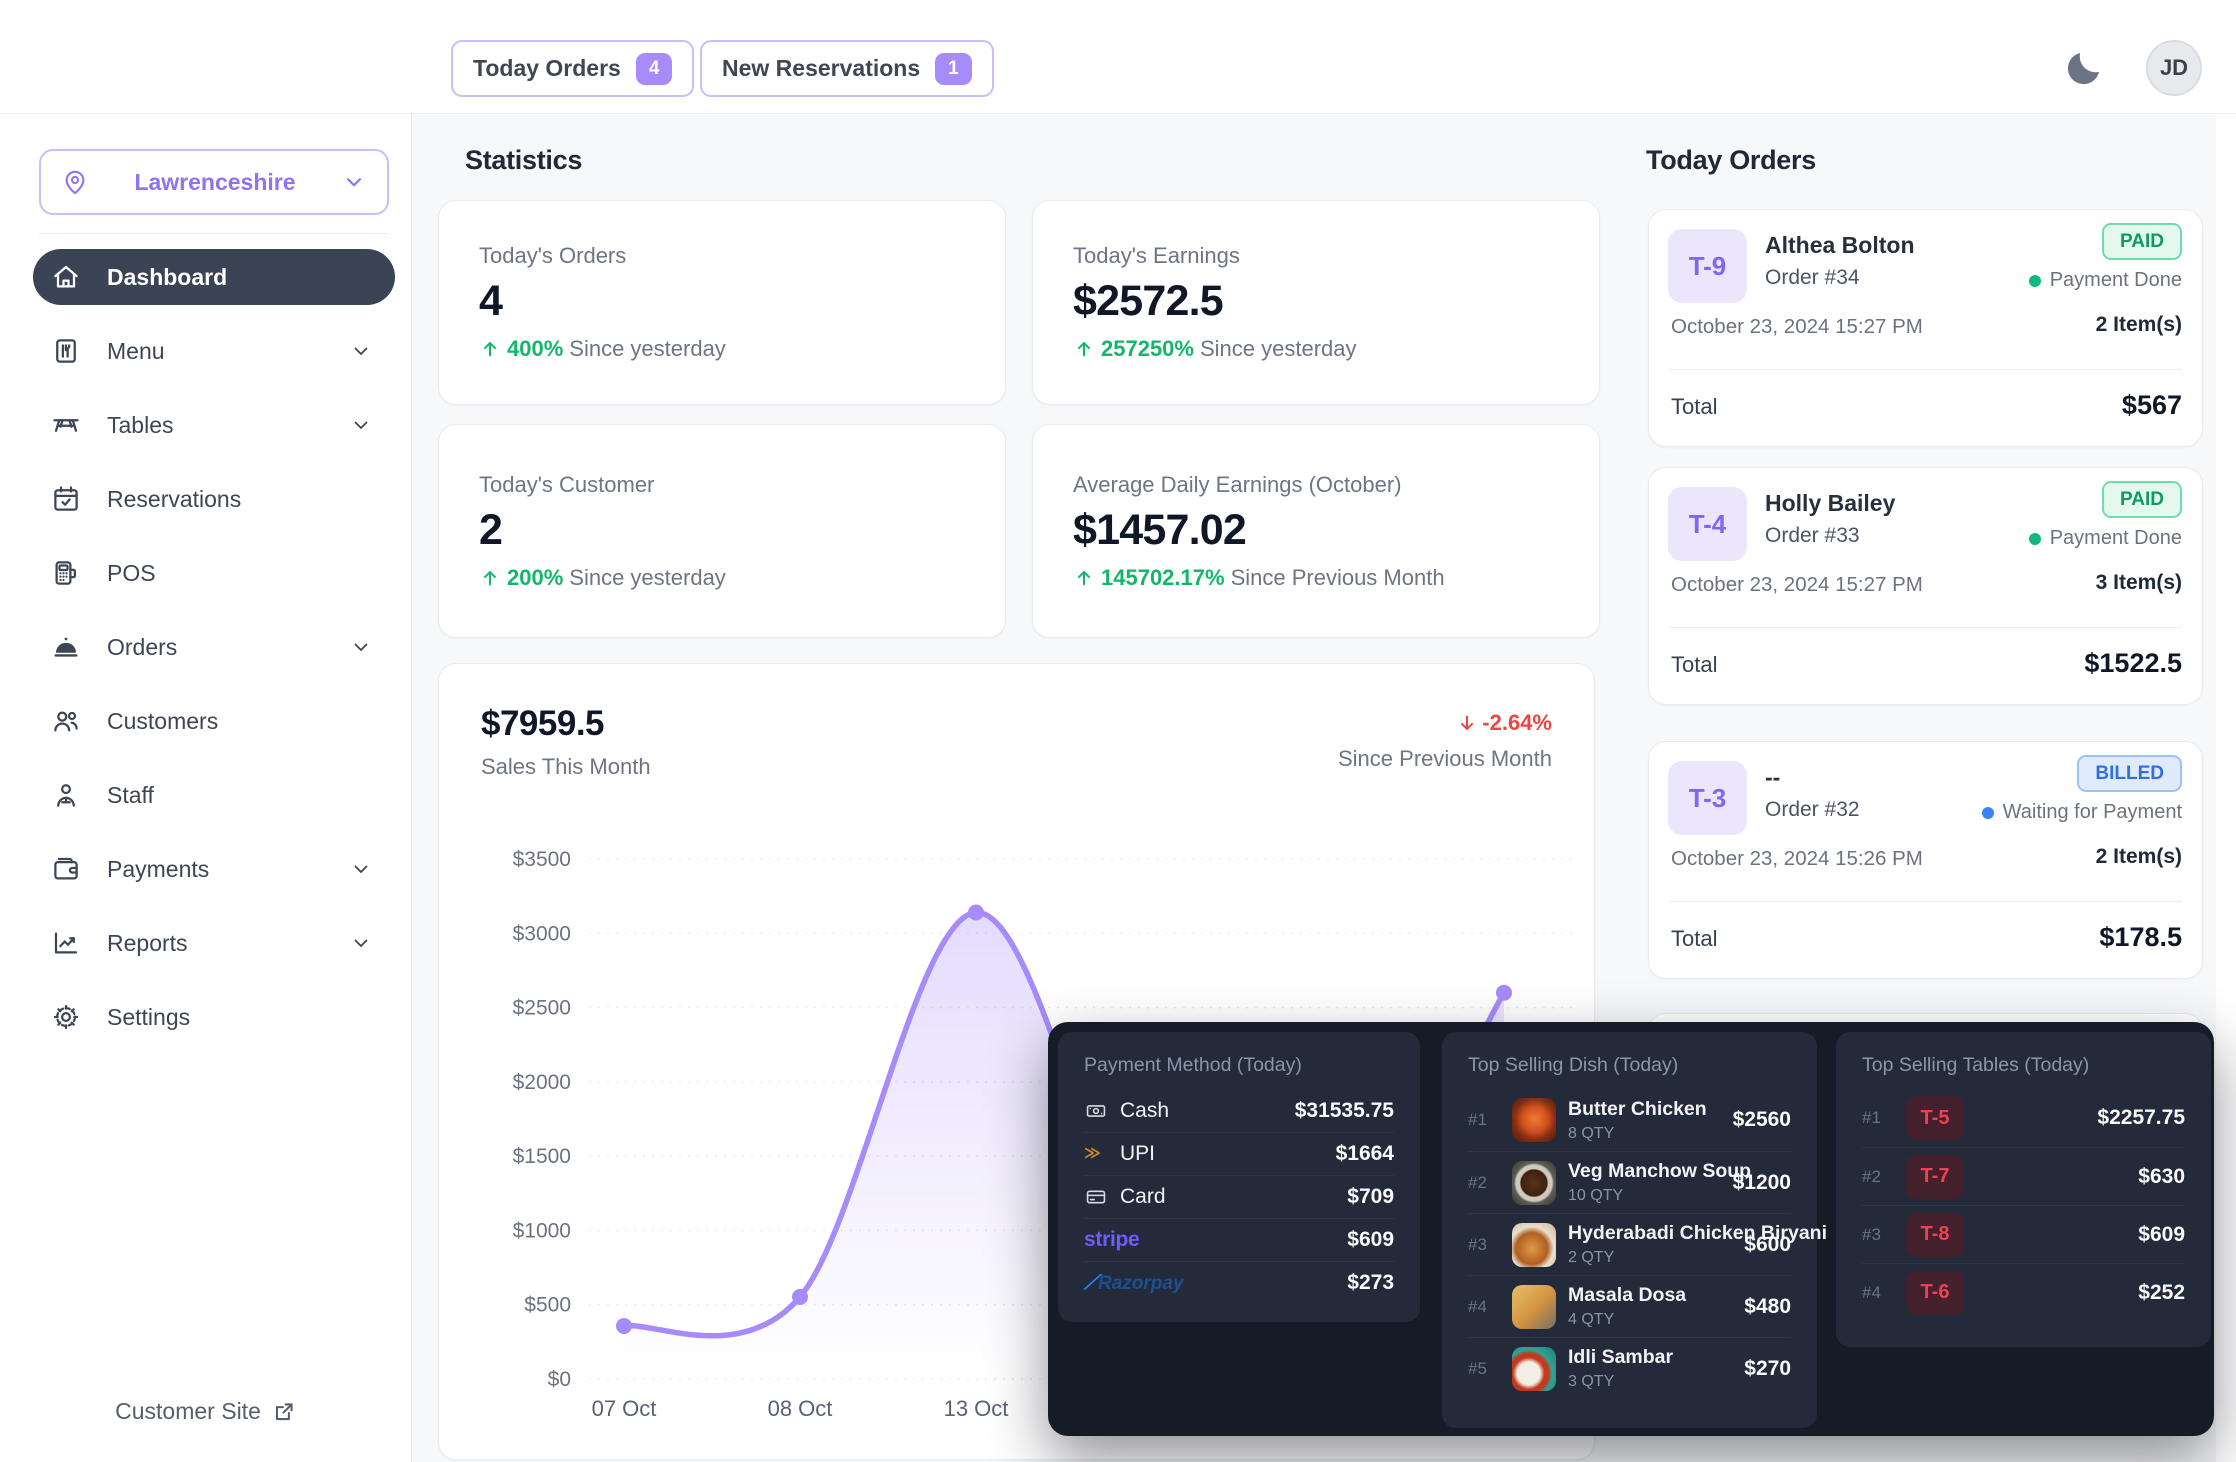 The image size is (2236, 1462). What do you see at coordinates (1344, 1110) in the screenshot?
I see `payment-method-amount: $31535.75` at bounding box center [1344, 1110].